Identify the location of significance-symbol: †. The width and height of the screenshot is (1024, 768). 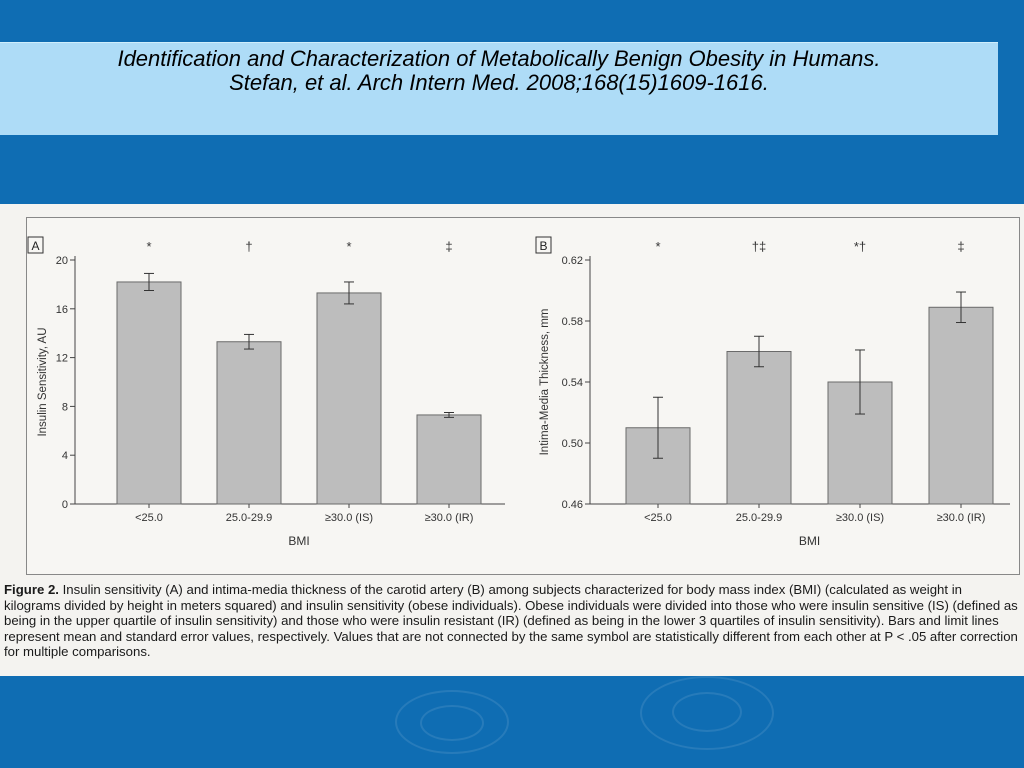
(248, 246).